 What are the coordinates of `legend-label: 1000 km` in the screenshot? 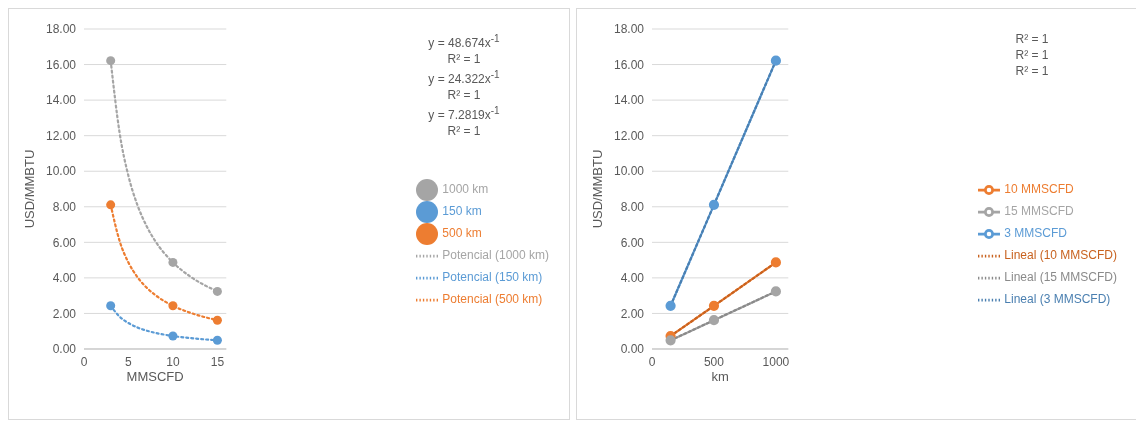 It's located at (465, 189).